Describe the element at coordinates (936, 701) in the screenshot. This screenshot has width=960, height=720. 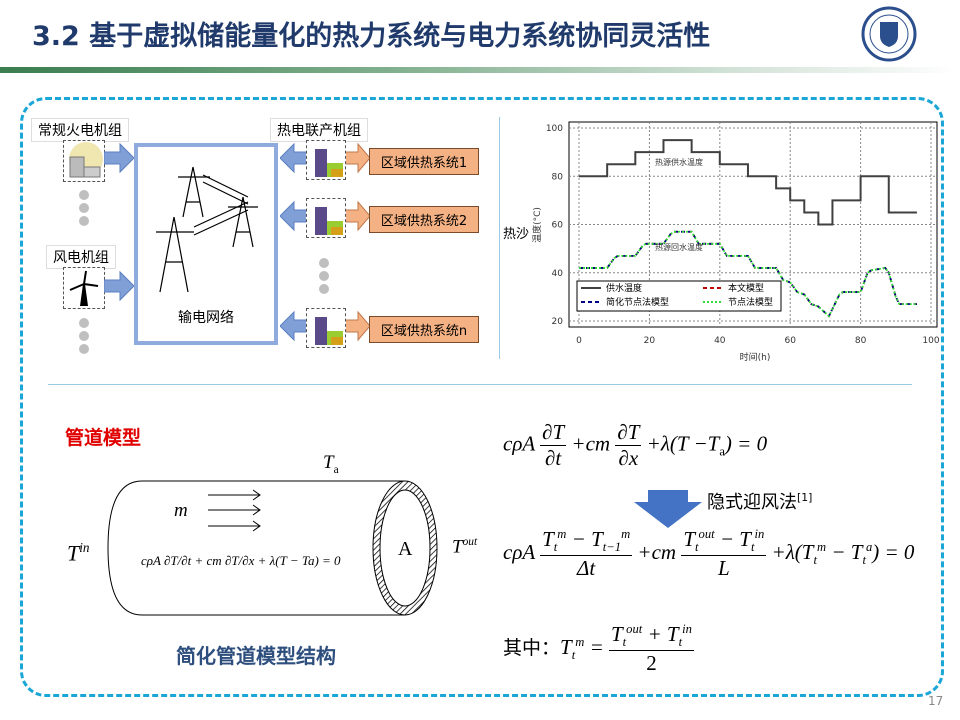
I see `page-number: 17` at that location.